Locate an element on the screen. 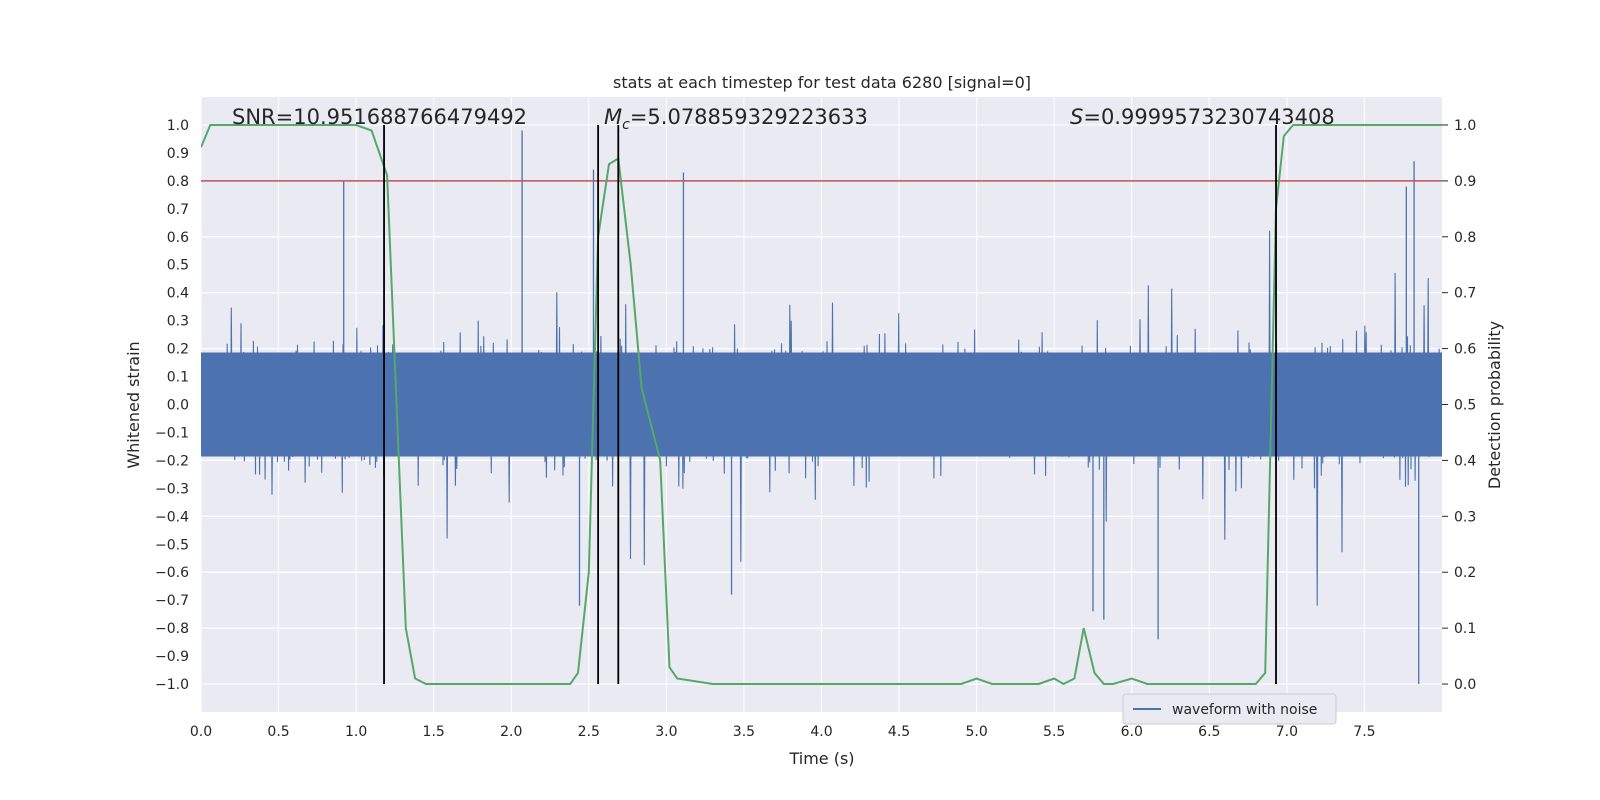 Image resolution: width=1600 pixels, height=800 pixels. snr-annotation: SNR=10.951688766479492 is located at coordinates (379, 117).